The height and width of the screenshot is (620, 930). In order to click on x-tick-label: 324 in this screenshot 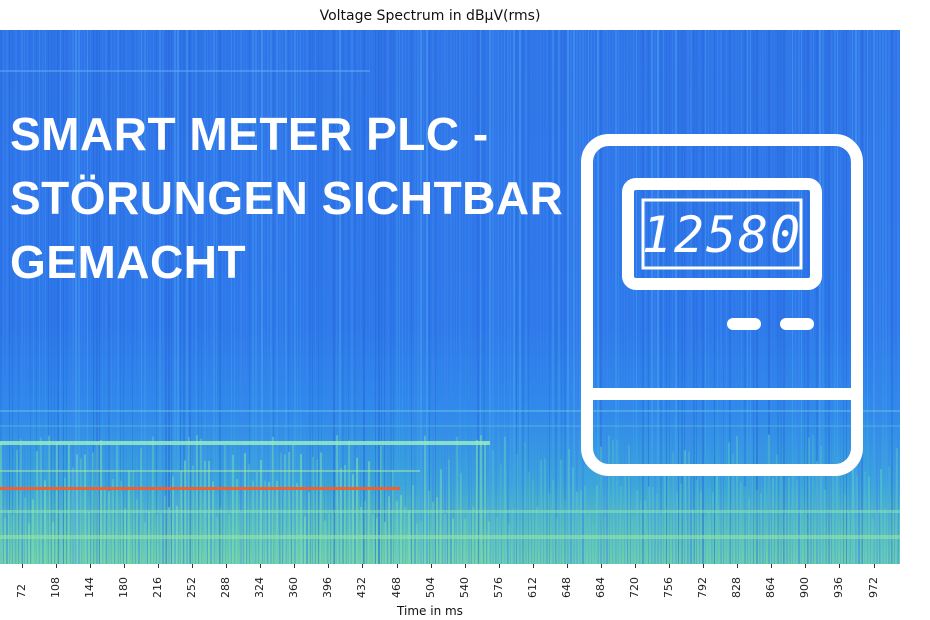, I will do `click(260, 587)`.